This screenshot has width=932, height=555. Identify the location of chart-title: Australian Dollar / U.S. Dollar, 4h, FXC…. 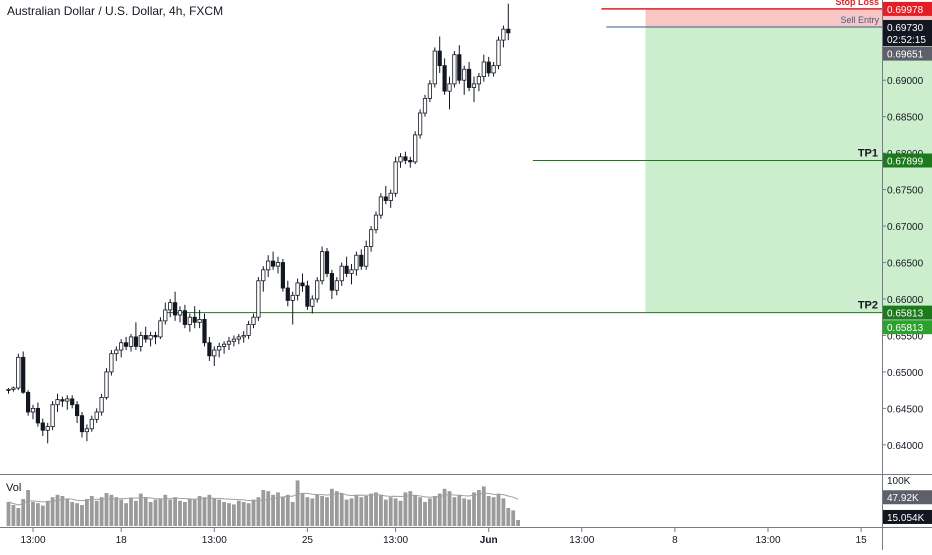
(115, 11).